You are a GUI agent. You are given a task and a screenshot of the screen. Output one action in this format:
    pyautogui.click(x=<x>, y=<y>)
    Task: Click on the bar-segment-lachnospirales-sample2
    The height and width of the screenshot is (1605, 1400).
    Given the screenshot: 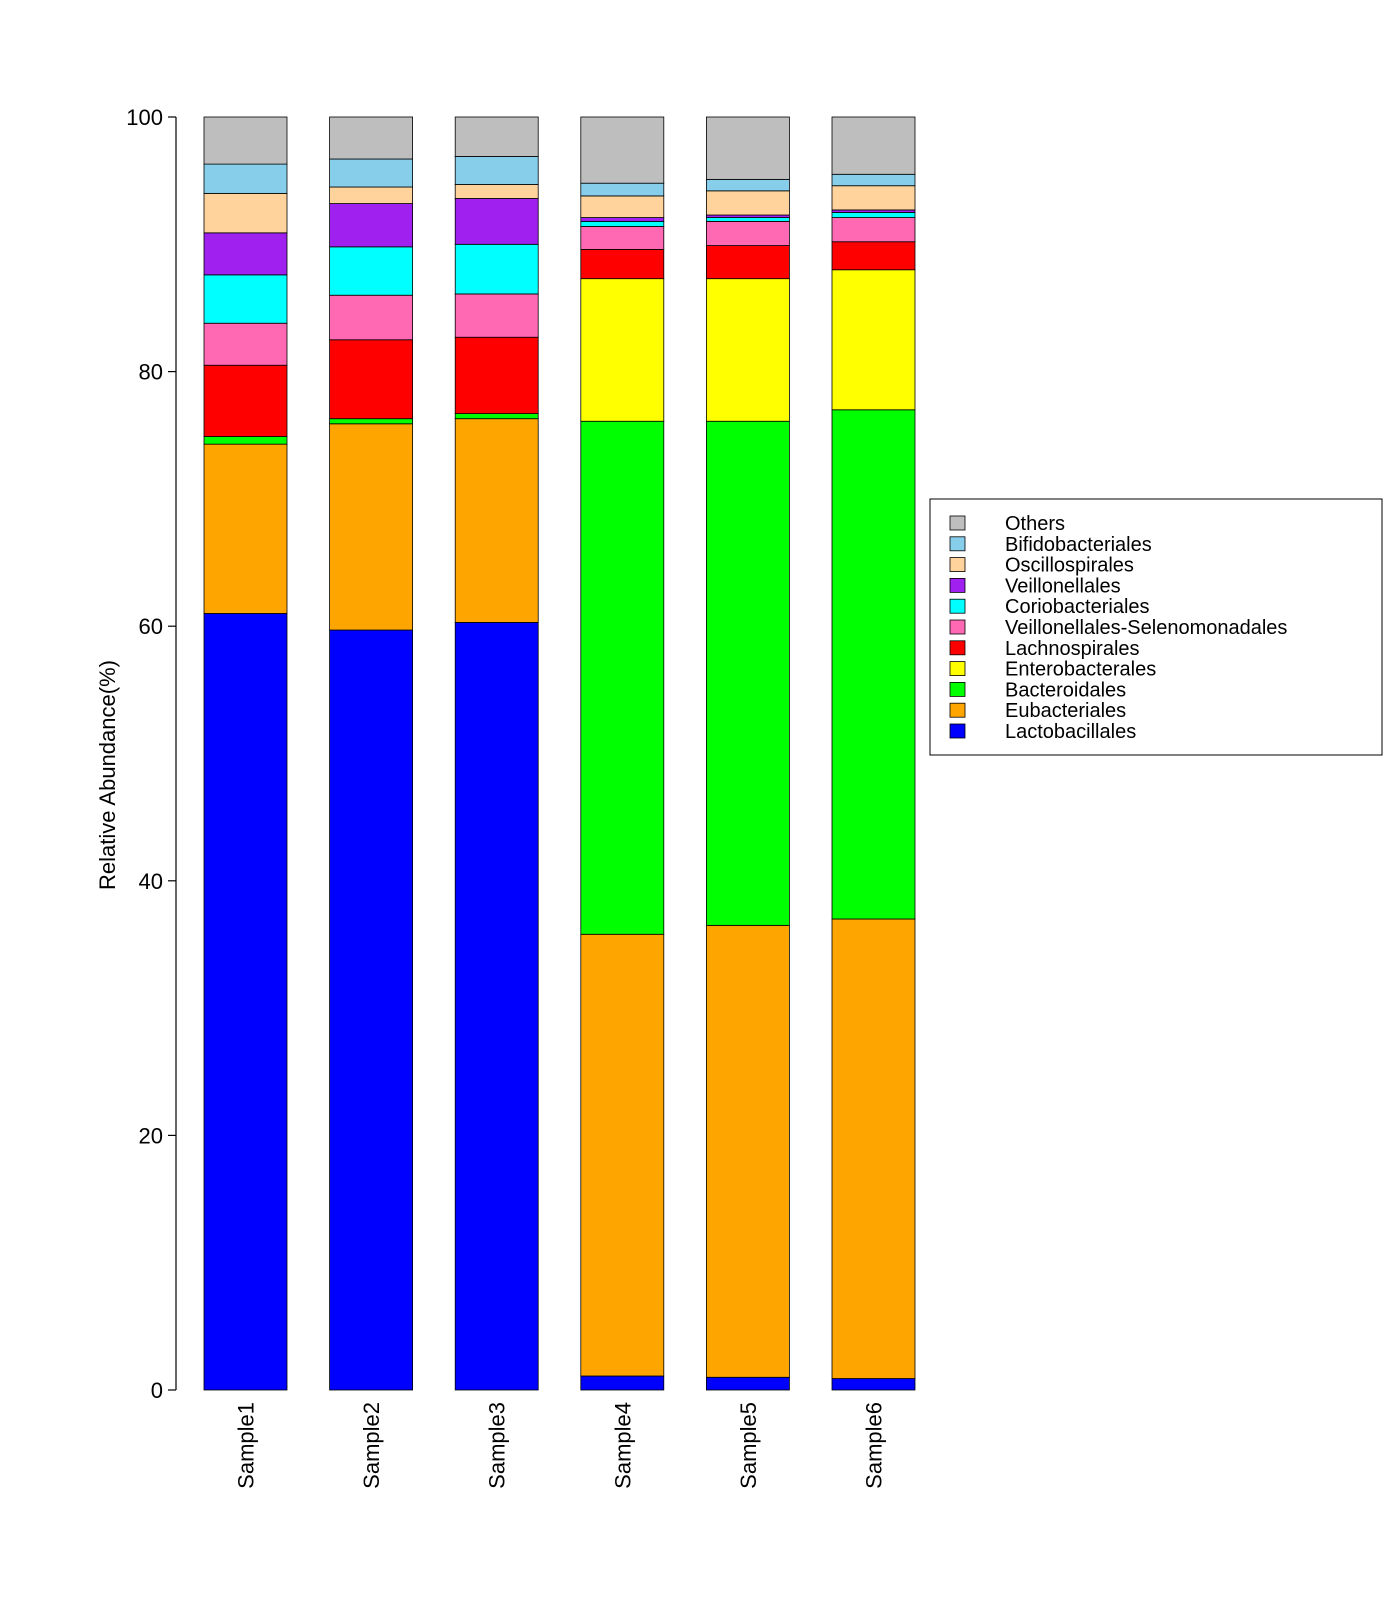 What is the action you would take?
    pyautogui.click(x=371, y=379)
    